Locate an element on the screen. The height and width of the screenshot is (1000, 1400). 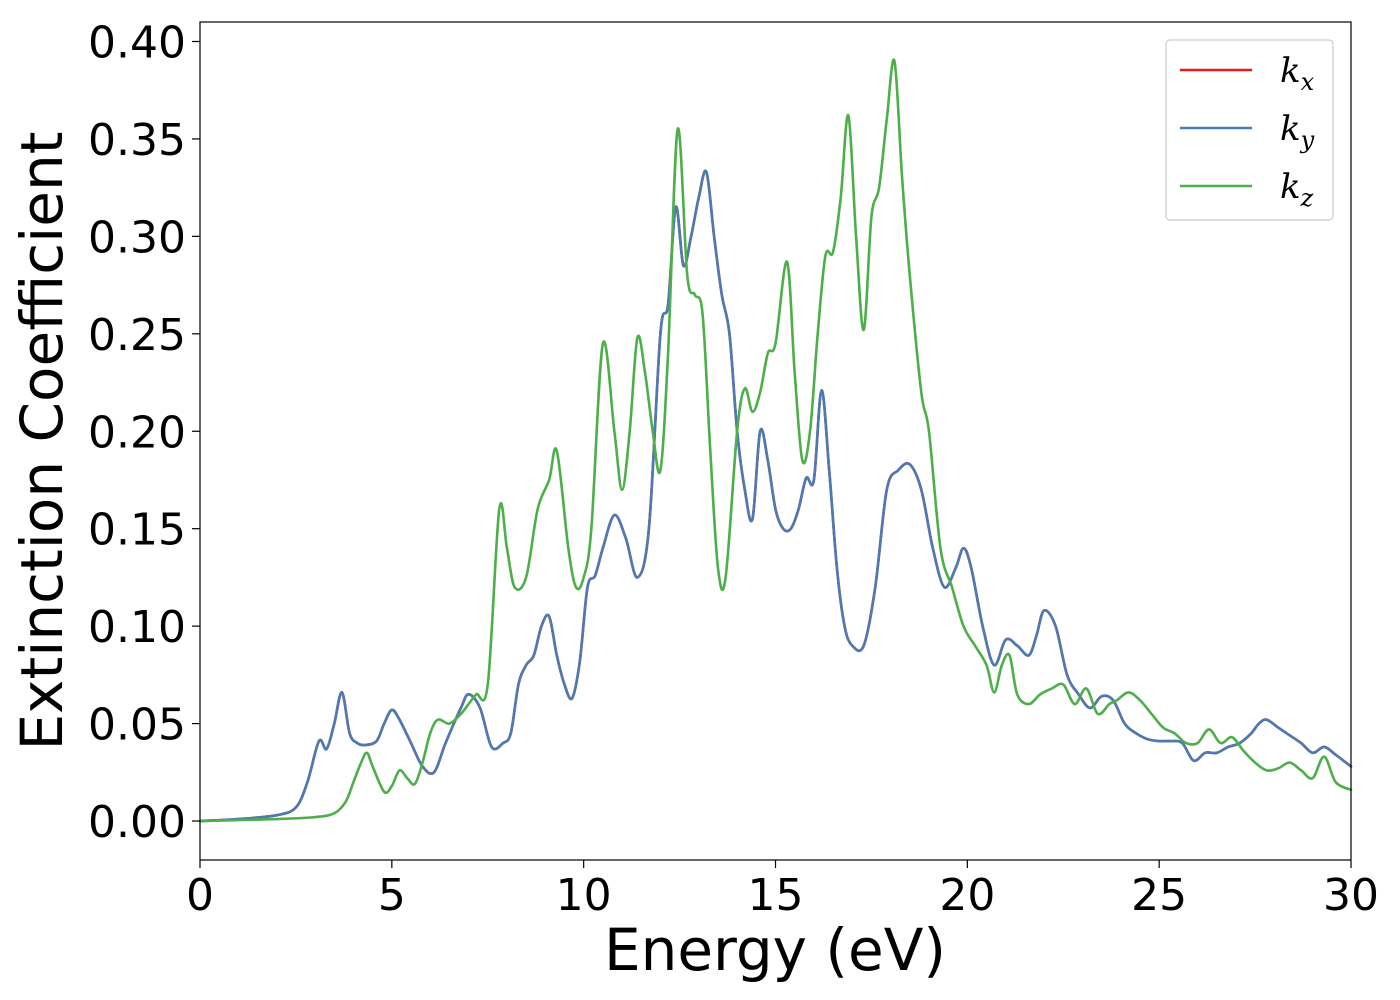
legend-label-ky: ky is located at coordinates (1297, 131).